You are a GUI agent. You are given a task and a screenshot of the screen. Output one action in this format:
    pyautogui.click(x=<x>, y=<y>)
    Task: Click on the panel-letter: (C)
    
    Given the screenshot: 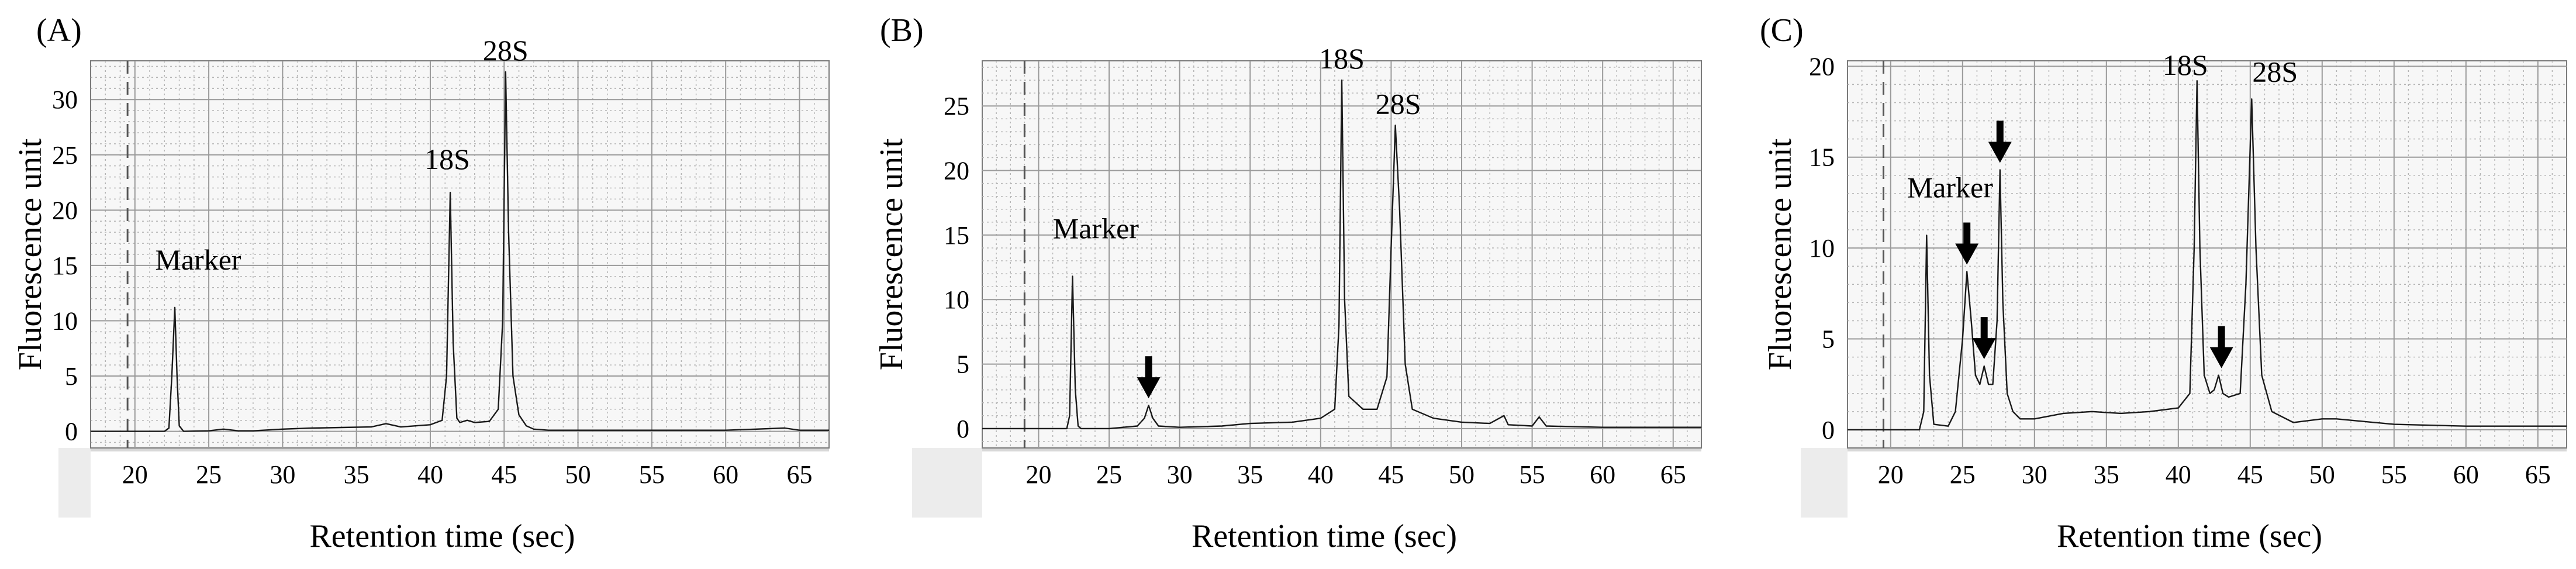 What is the action you would take?
    pyautogui.click(x=1782, y=30)
    